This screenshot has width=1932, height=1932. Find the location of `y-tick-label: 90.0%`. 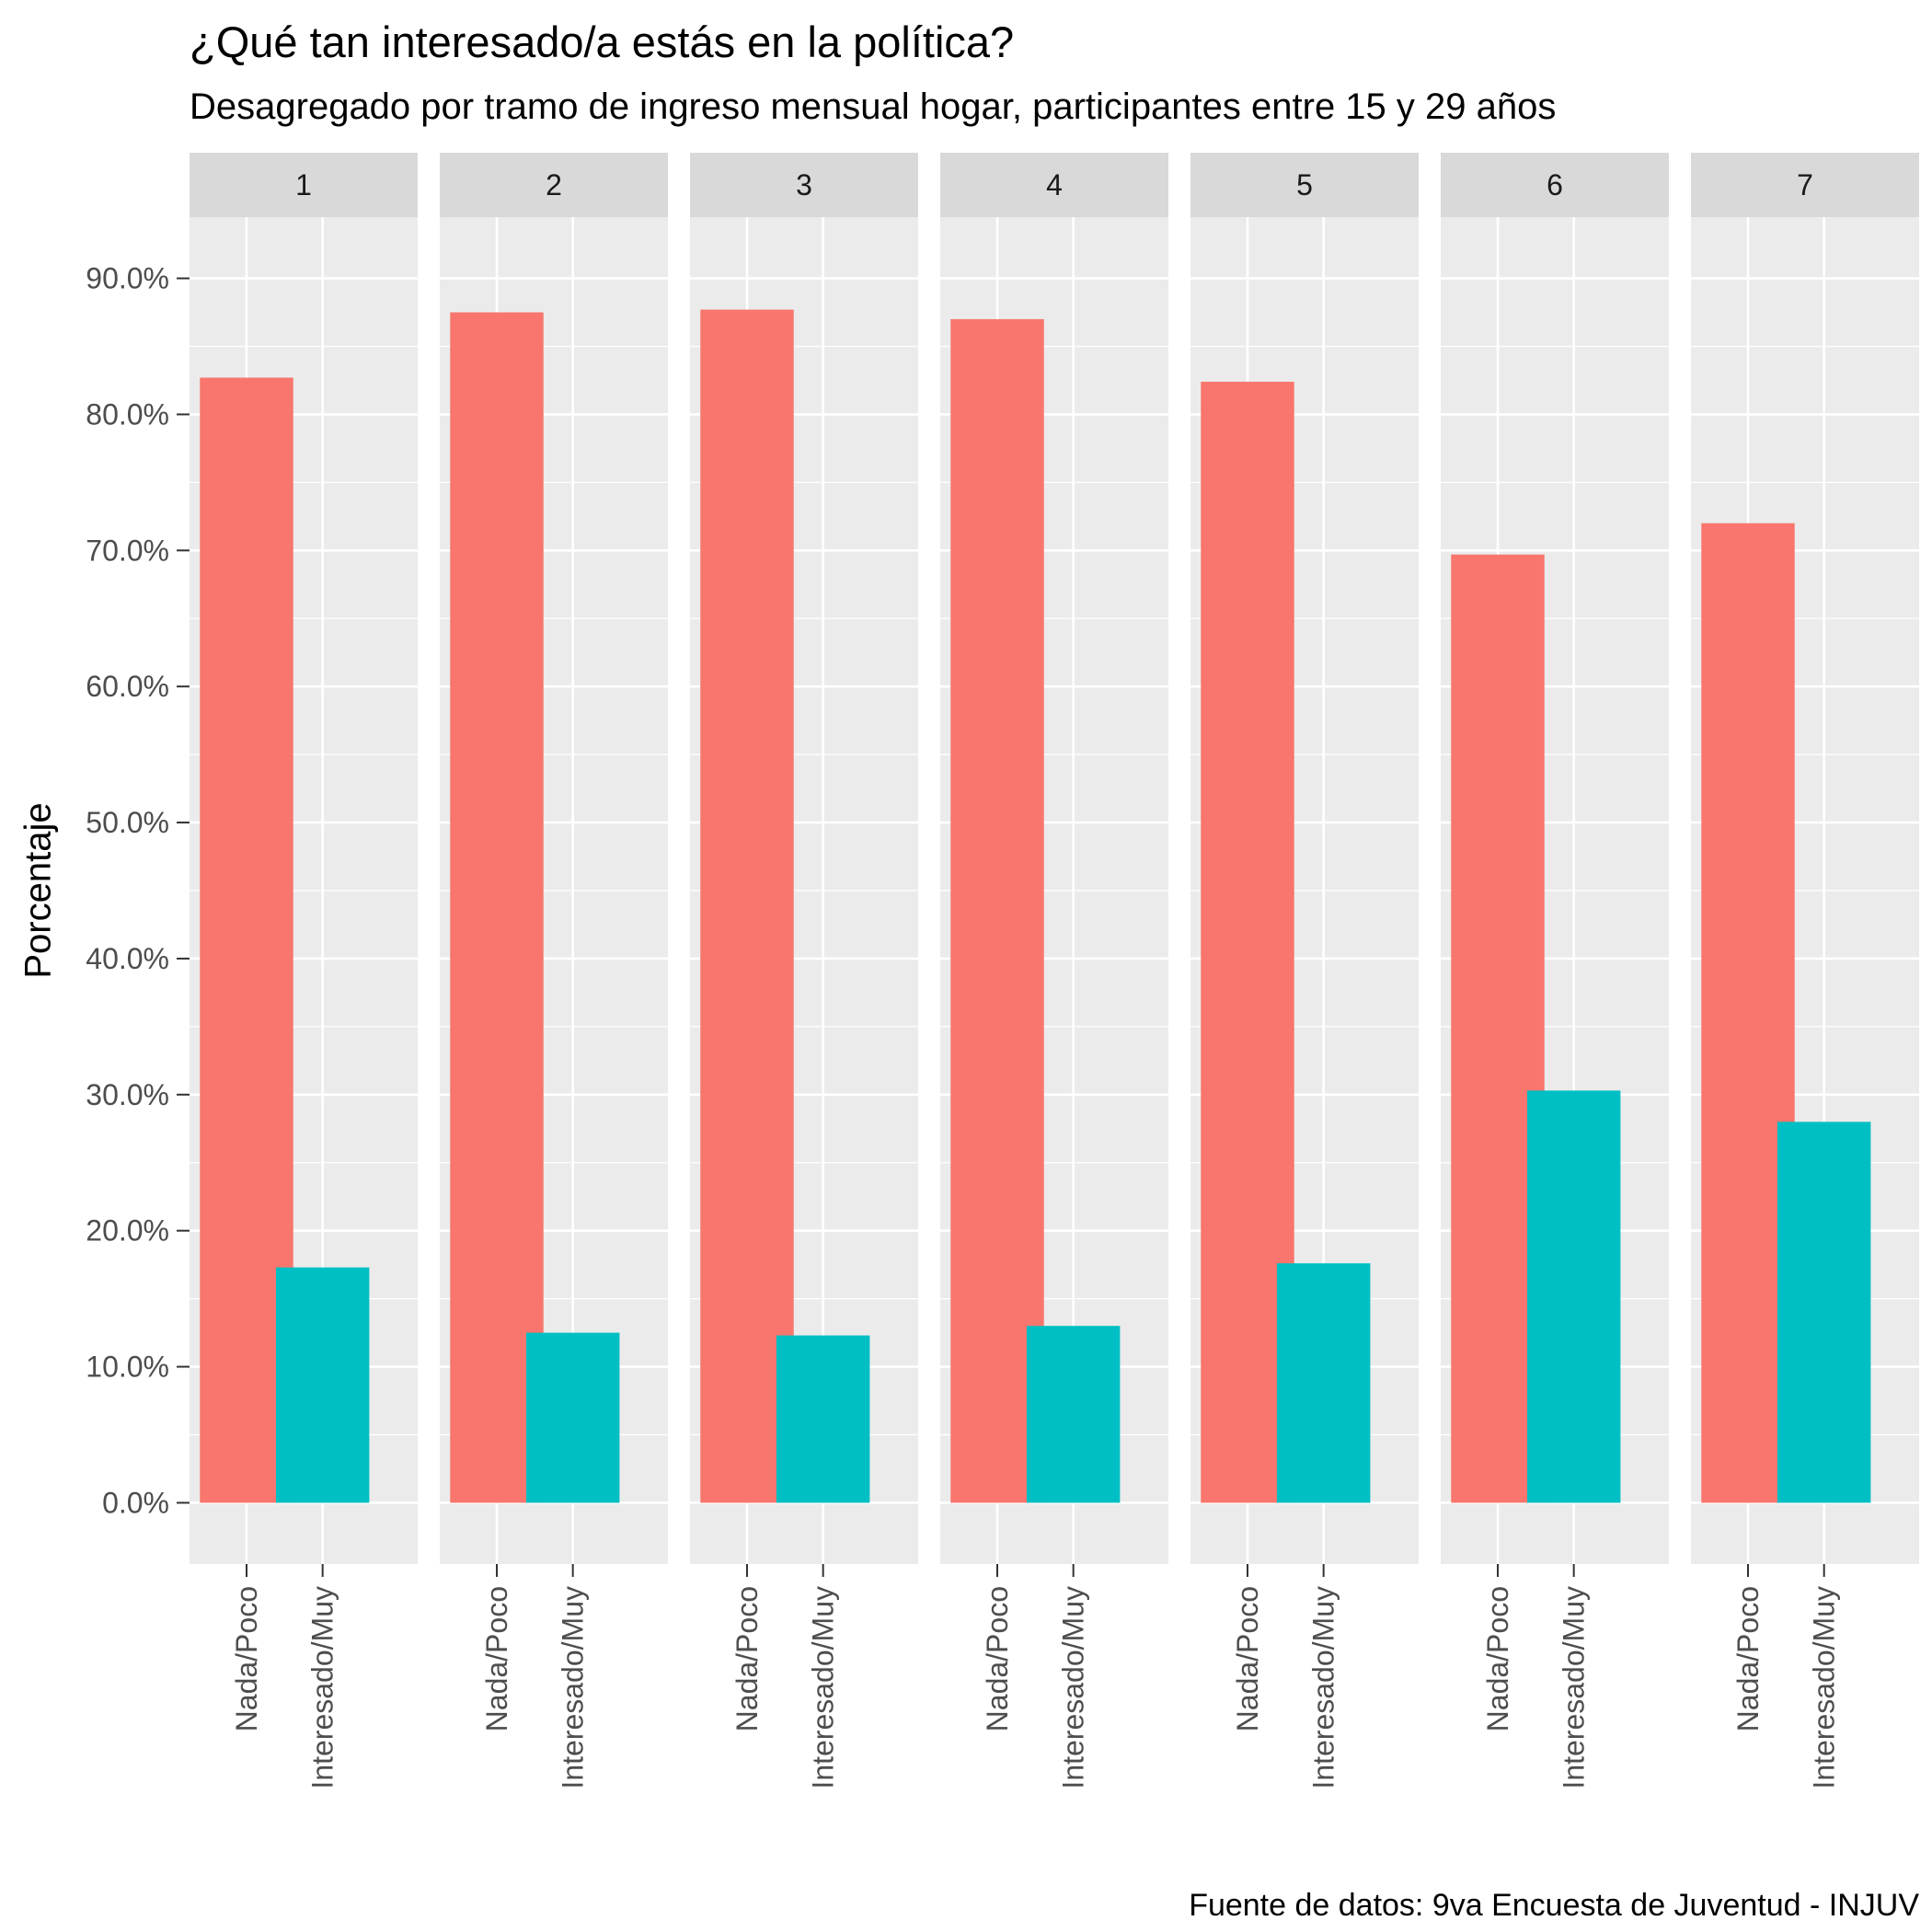

y-tick-label: 90.0% is located at coordinates (127, 278).